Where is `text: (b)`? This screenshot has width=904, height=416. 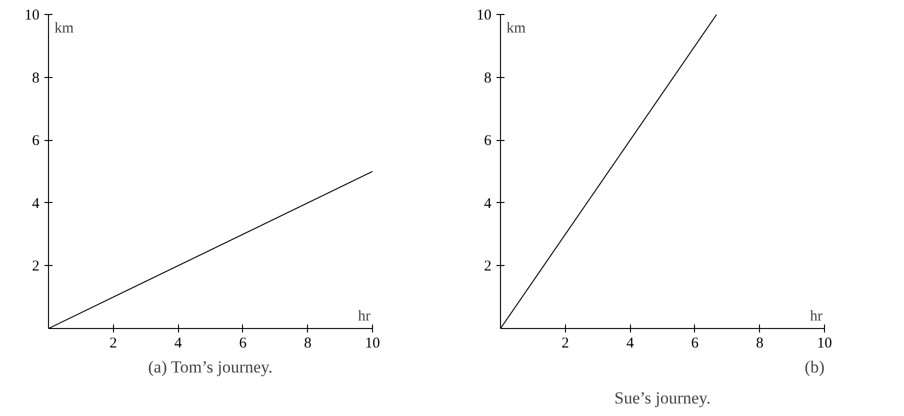 text: (b) is located at coordinates (814, 367).